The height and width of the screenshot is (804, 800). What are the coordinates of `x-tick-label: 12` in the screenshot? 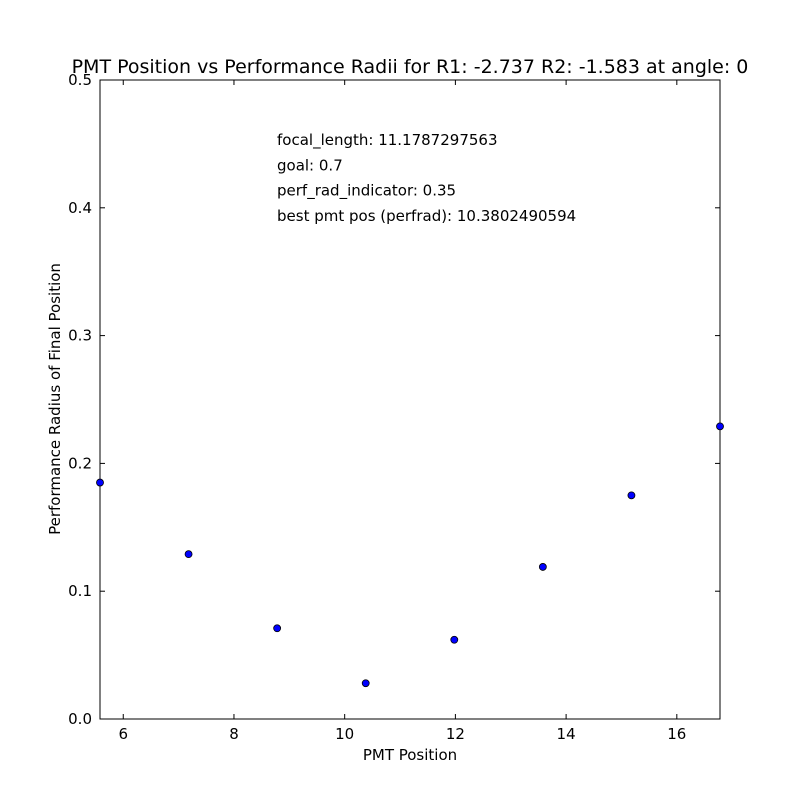 It's located at (455, 734).